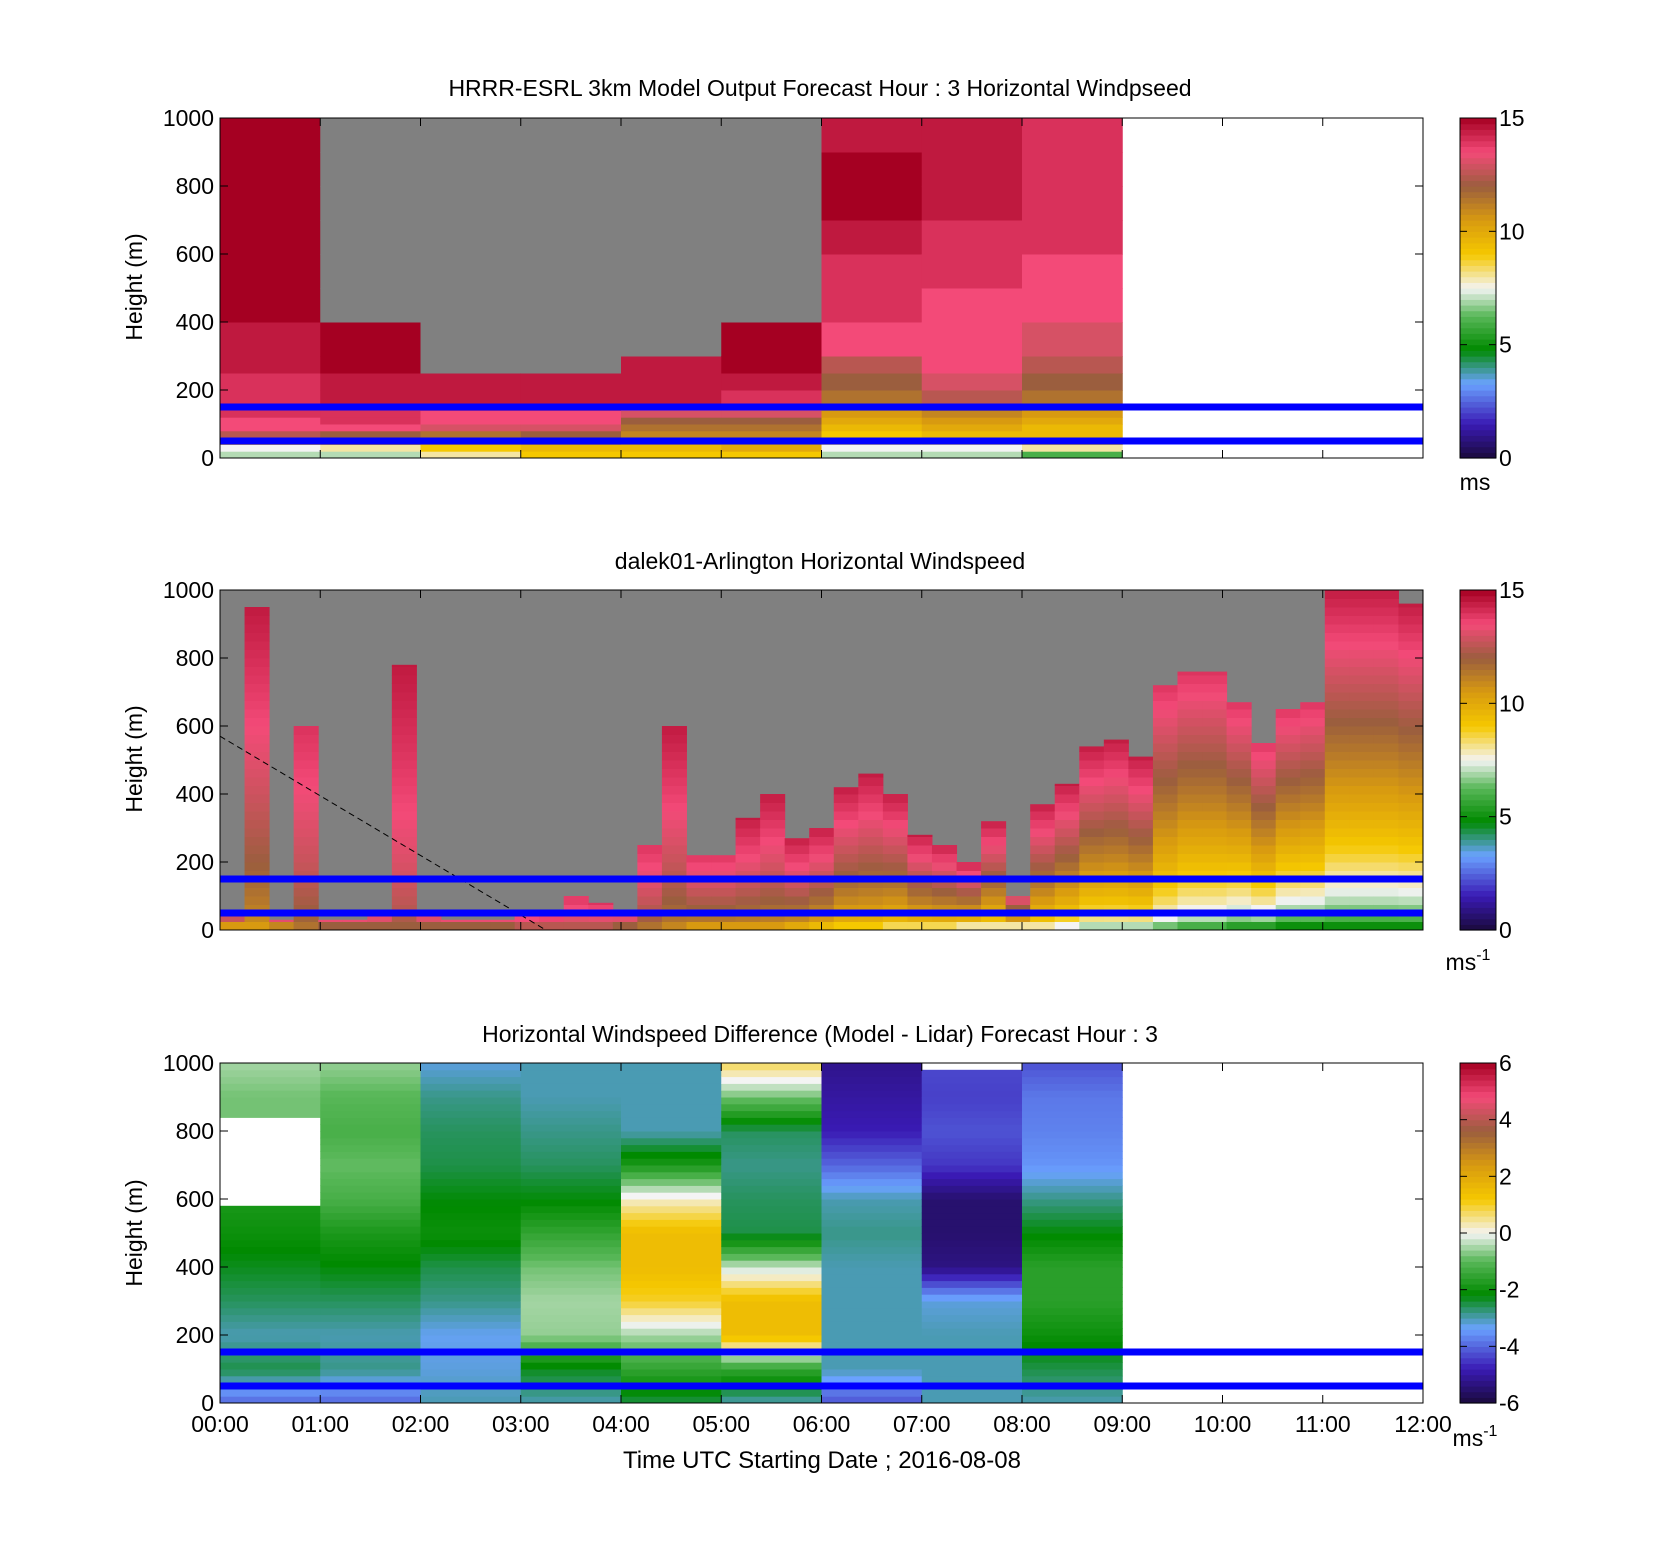 The width and height of the screenshot is (1680, 1561). I want to click on x-tick-label: 00:00, so click(220, 1424).